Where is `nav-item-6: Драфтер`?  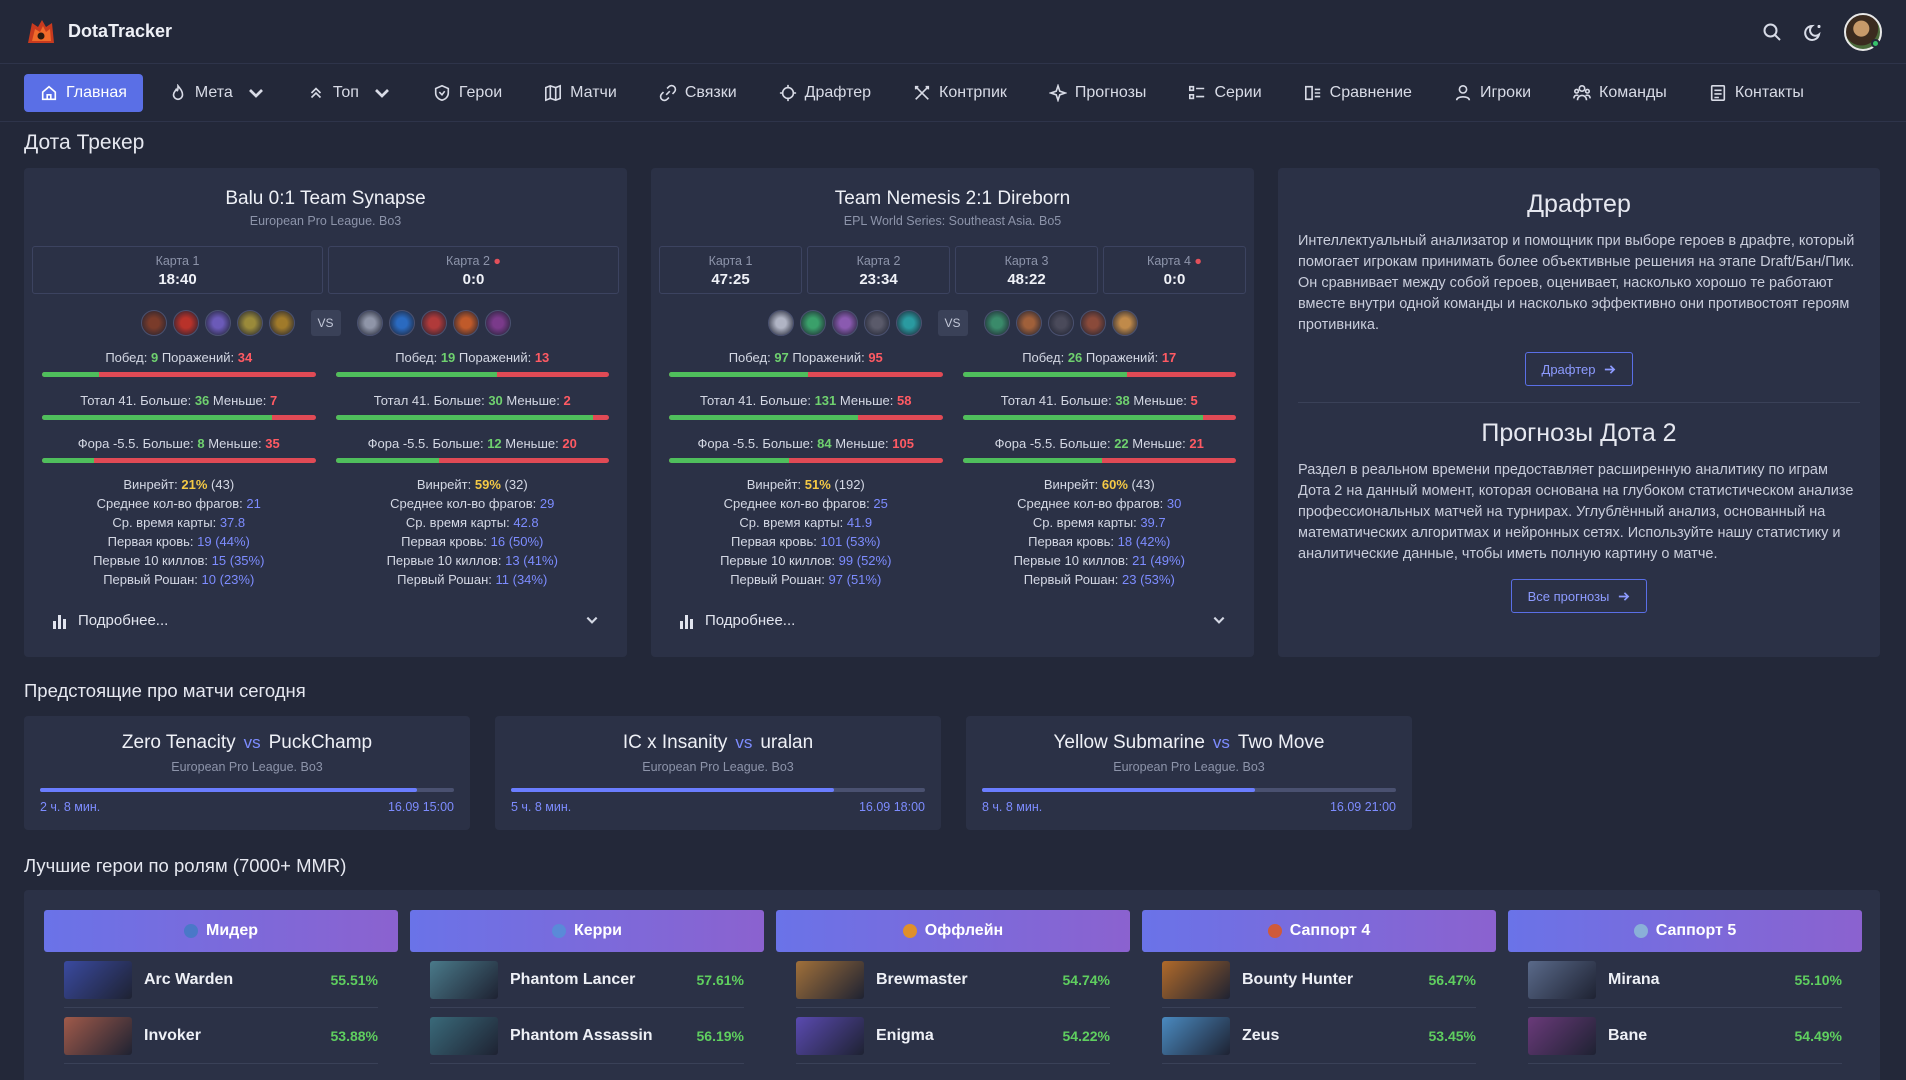
nav-item-6: Драфтер is located at coordinates (825, 93).